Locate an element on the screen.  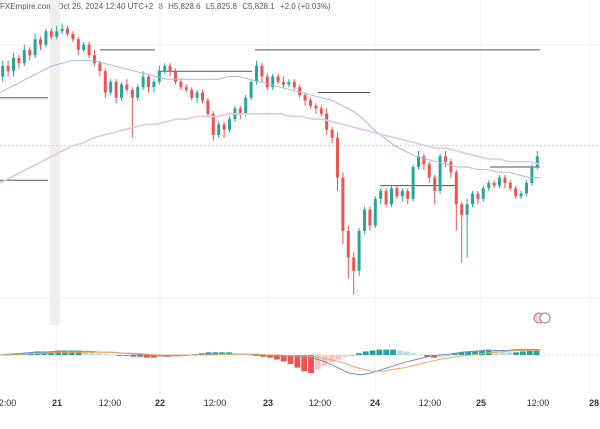
ohlc-close: C5,828.1 is located at coordinates (258, 6).